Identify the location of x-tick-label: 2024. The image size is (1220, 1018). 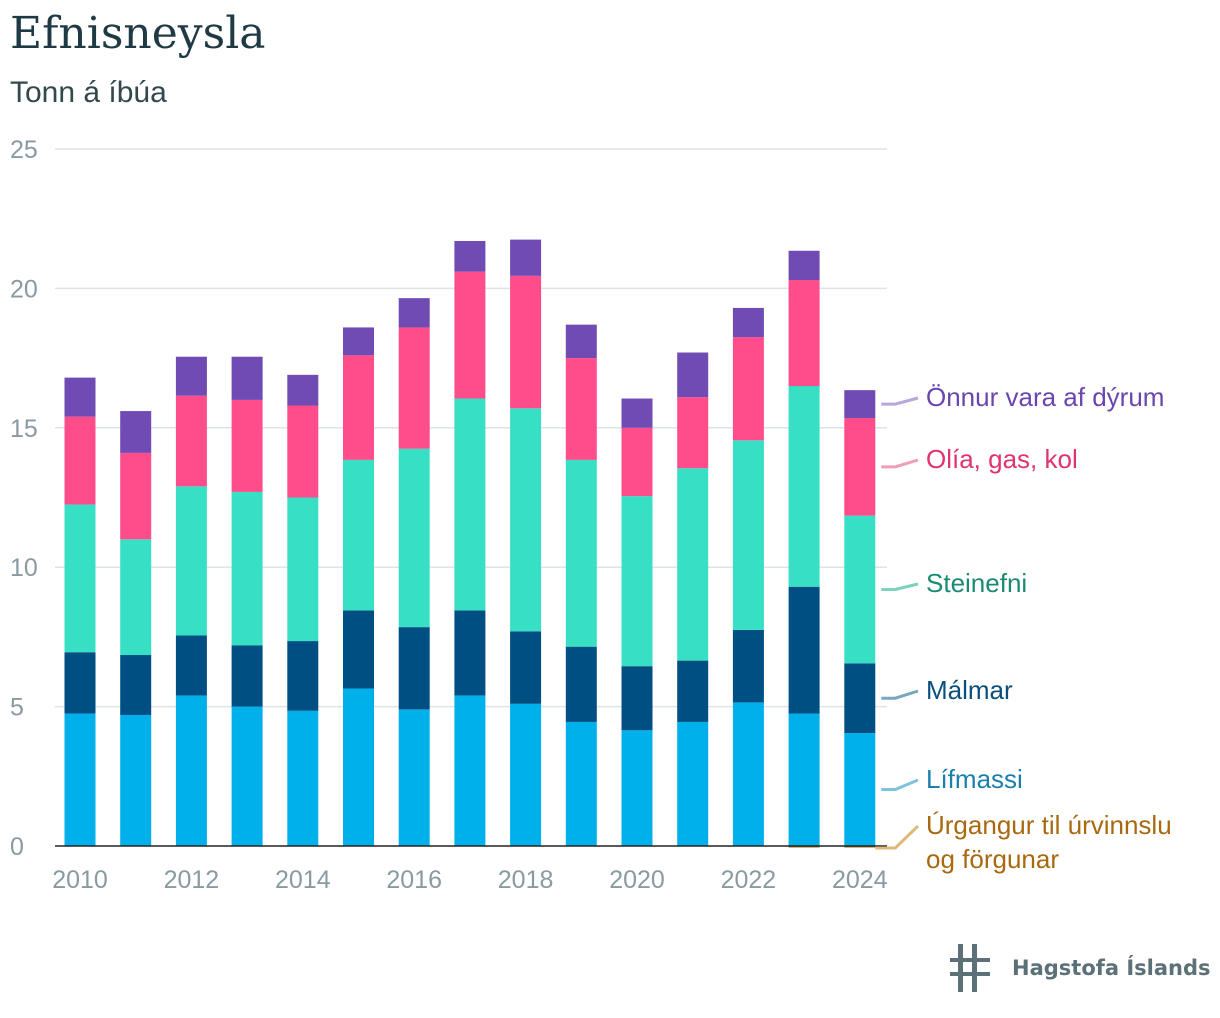
(860, 880).